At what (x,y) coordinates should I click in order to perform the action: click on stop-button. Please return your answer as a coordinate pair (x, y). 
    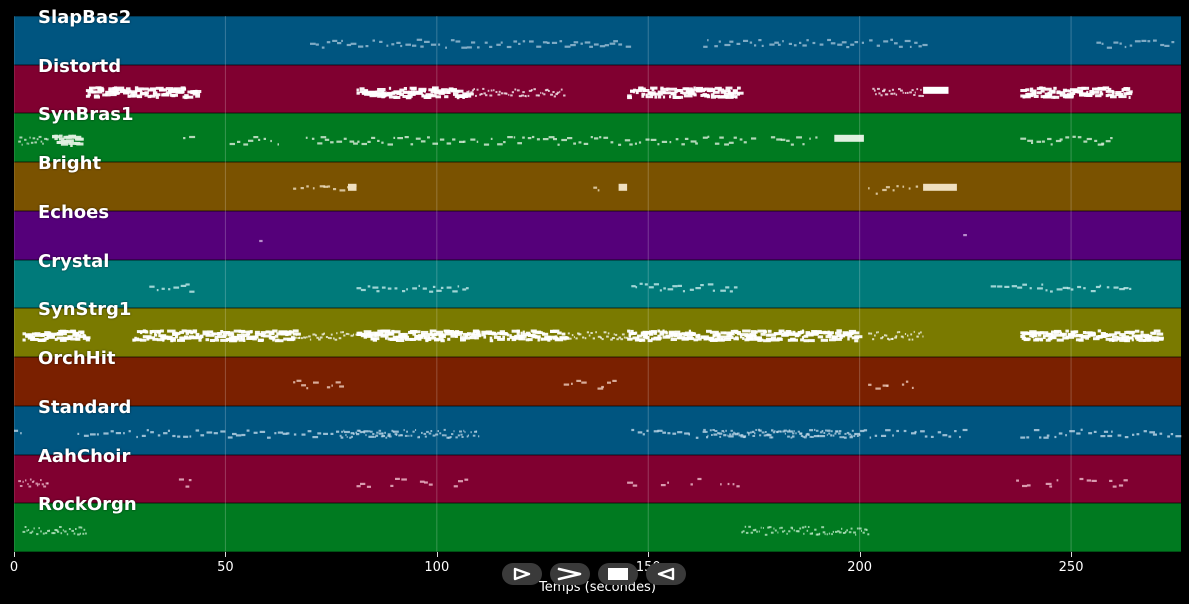
    Looking at the image, I should click on (618, 574).